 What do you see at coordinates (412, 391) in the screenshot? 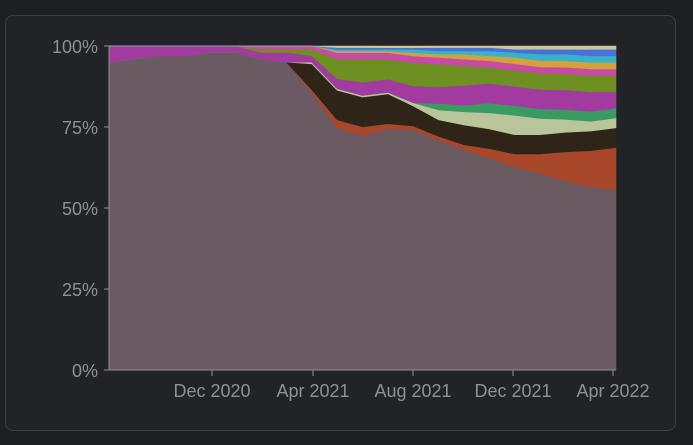
I see `x-tick-label: Aug 2021` at bounding box center [412, 391].